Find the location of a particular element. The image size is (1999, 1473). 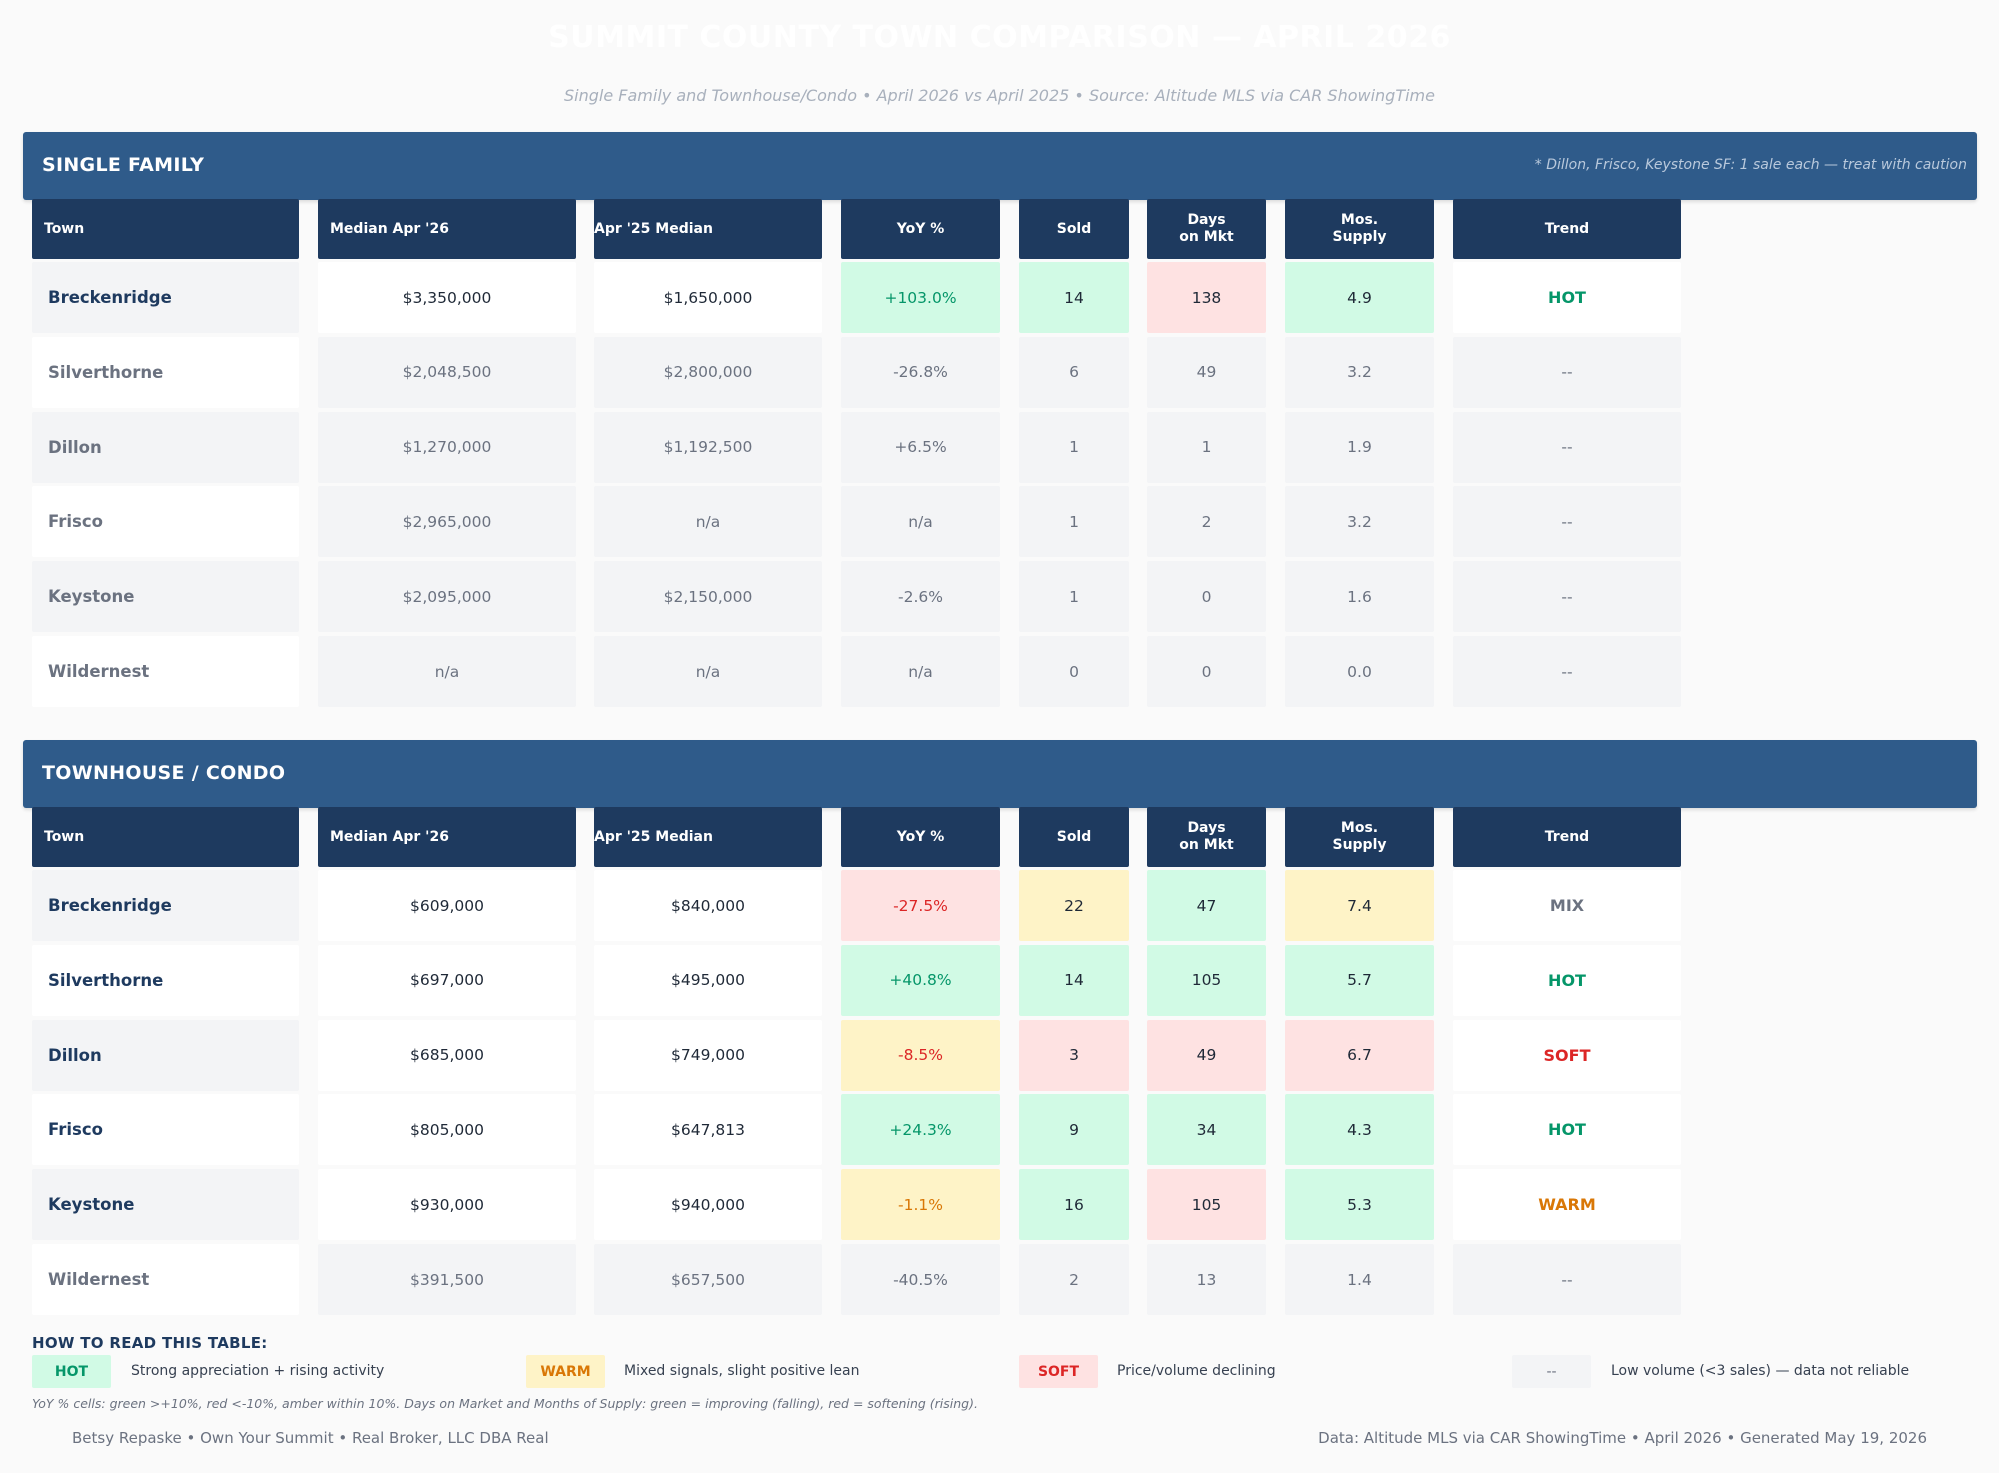

cell-yoy: +40.8% is located at coordinates (920, 980).